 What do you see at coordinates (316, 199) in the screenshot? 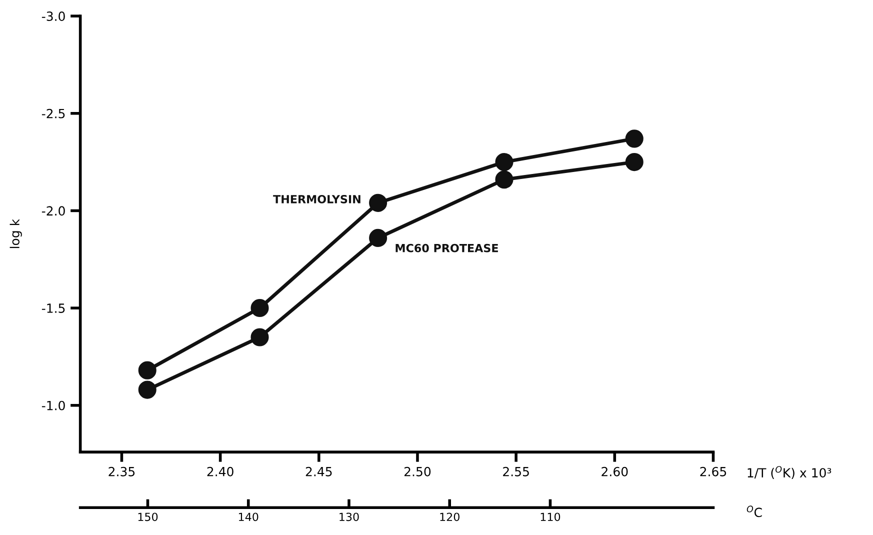
I see `series-label: THERMOLYSIN` at bounding box center [316, 199].